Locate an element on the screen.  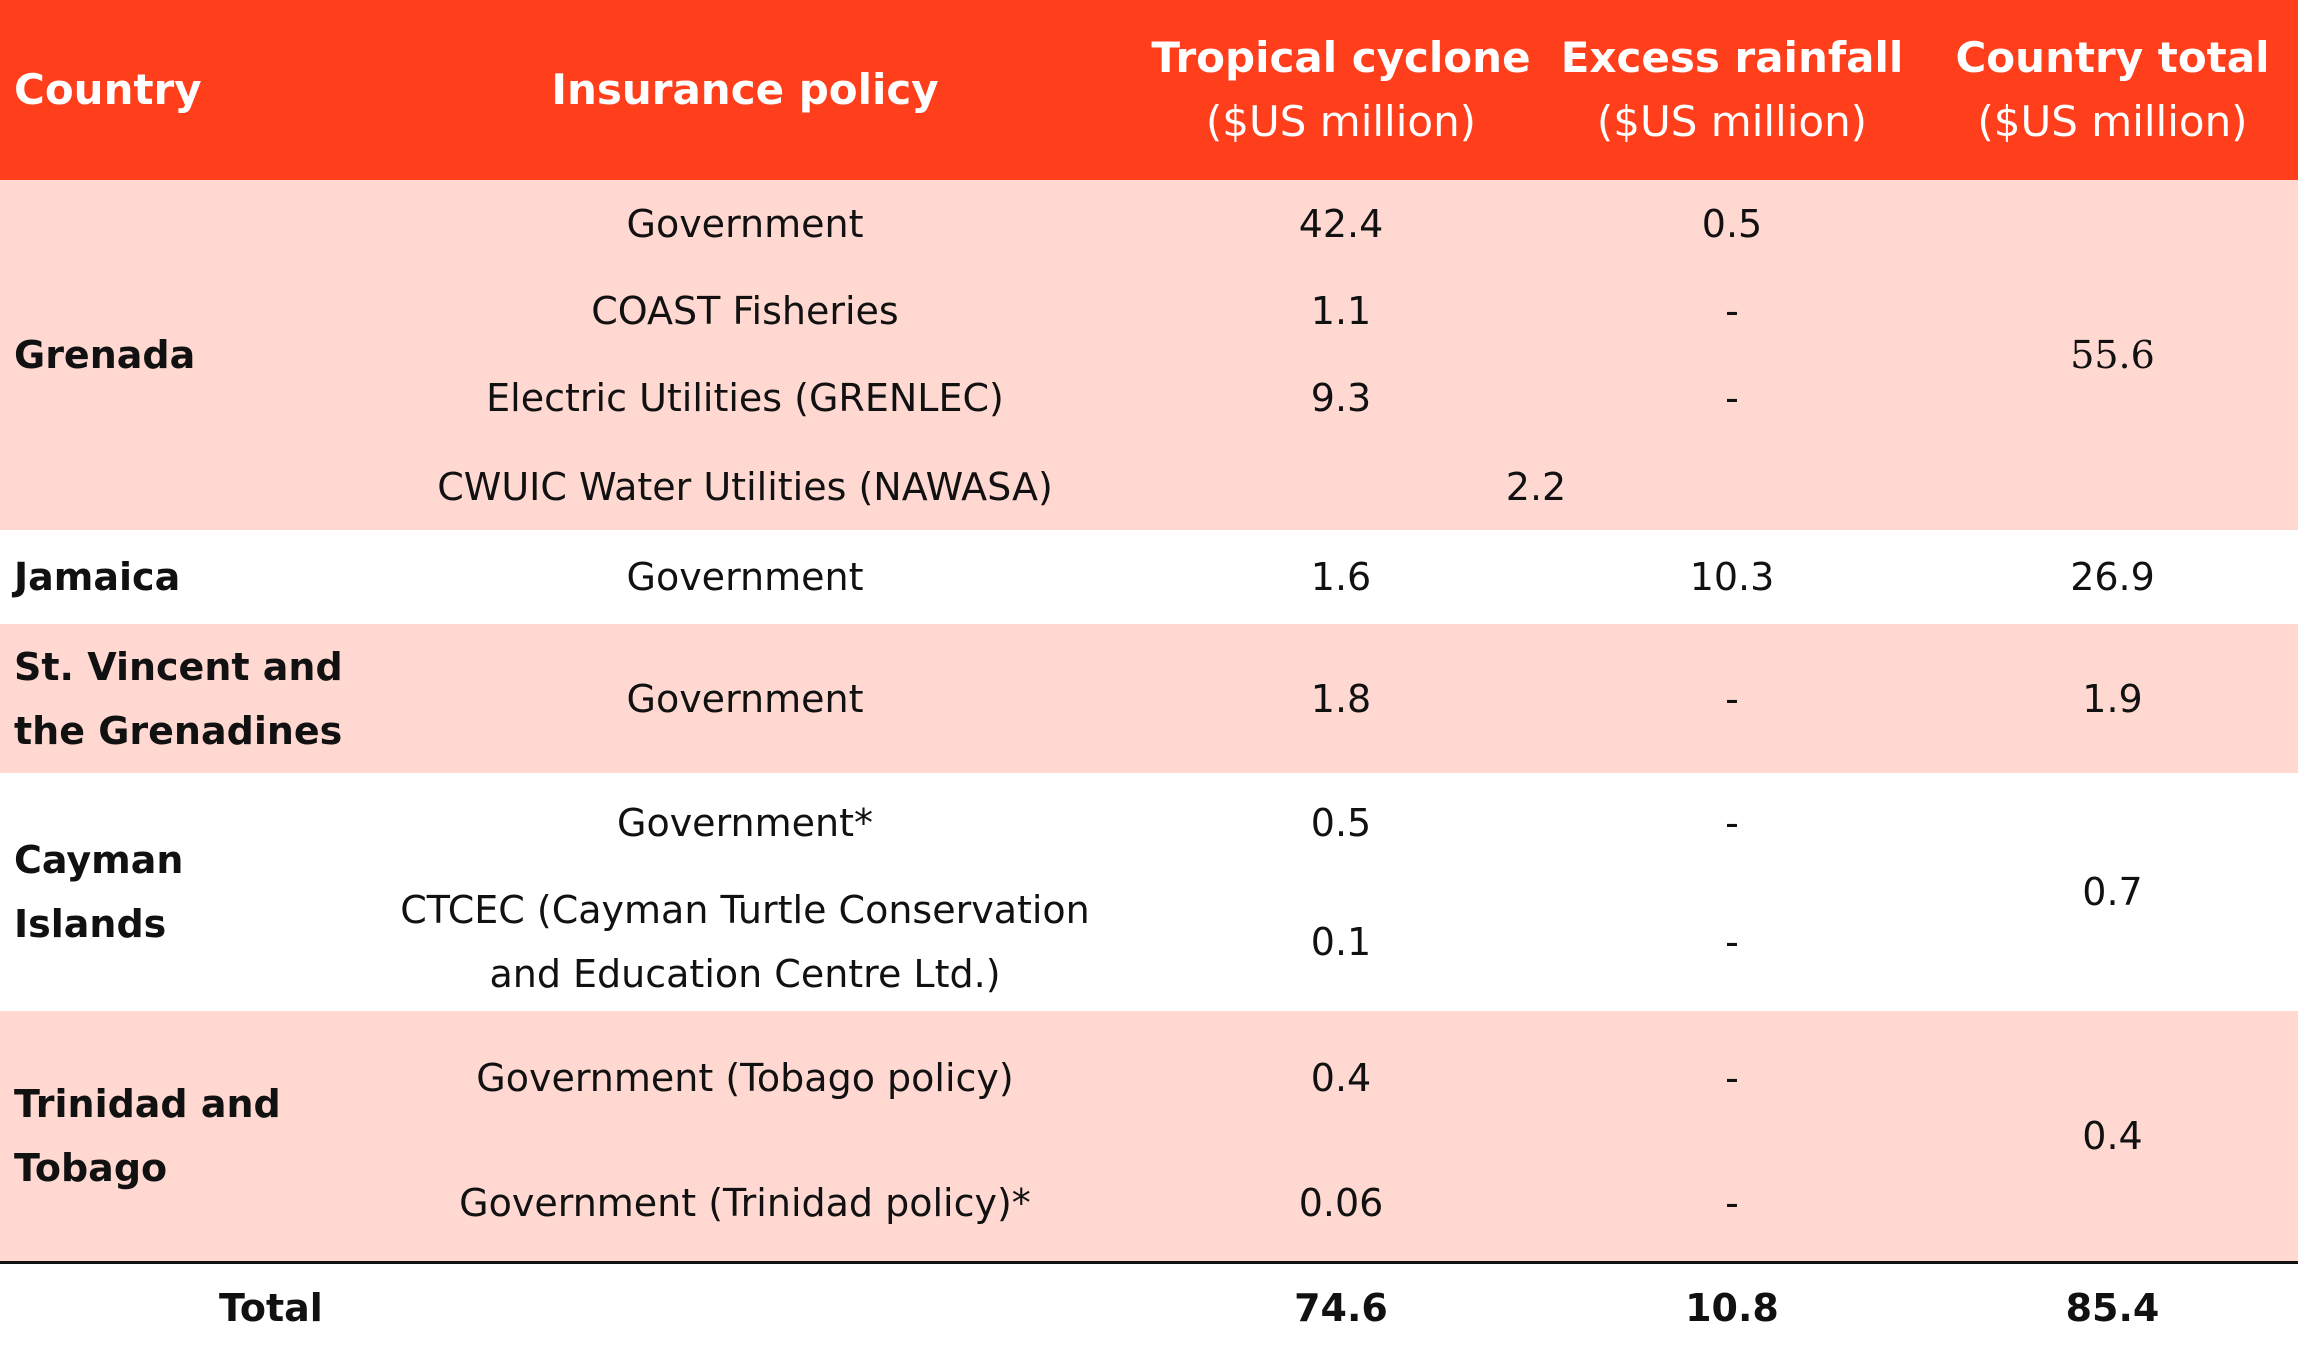
total-label: Total is located at coordinates (572, 1306).